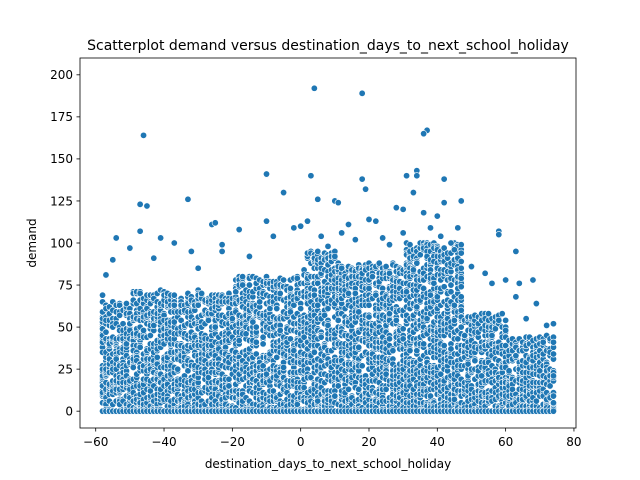 This screenshot has width=640, height=480. I want to click on y-tick-label: 125, so click(61, 201).